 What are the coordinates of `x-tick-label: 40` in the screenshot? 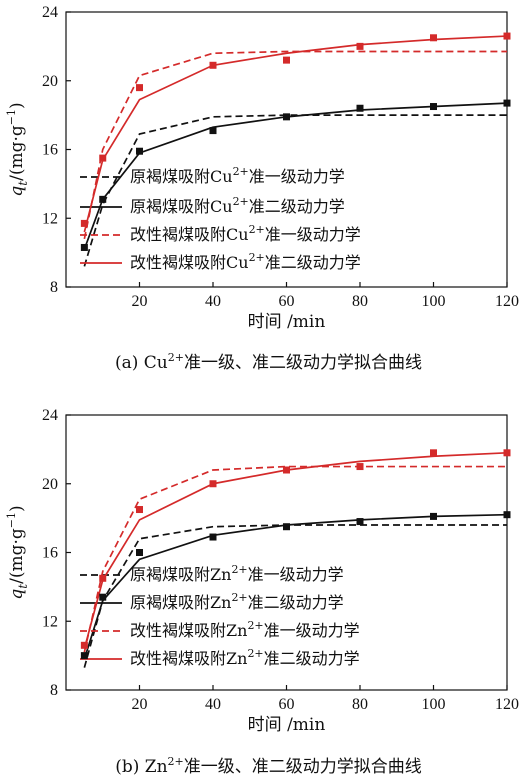 It's located at (213, 301).